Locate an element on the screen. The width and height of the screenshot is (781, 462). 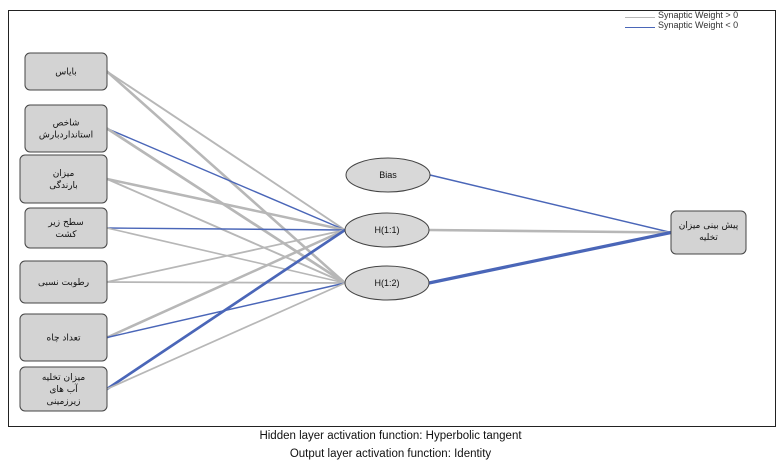
hidden-node-2: H(1:2) is located at coordinates (387, 283).